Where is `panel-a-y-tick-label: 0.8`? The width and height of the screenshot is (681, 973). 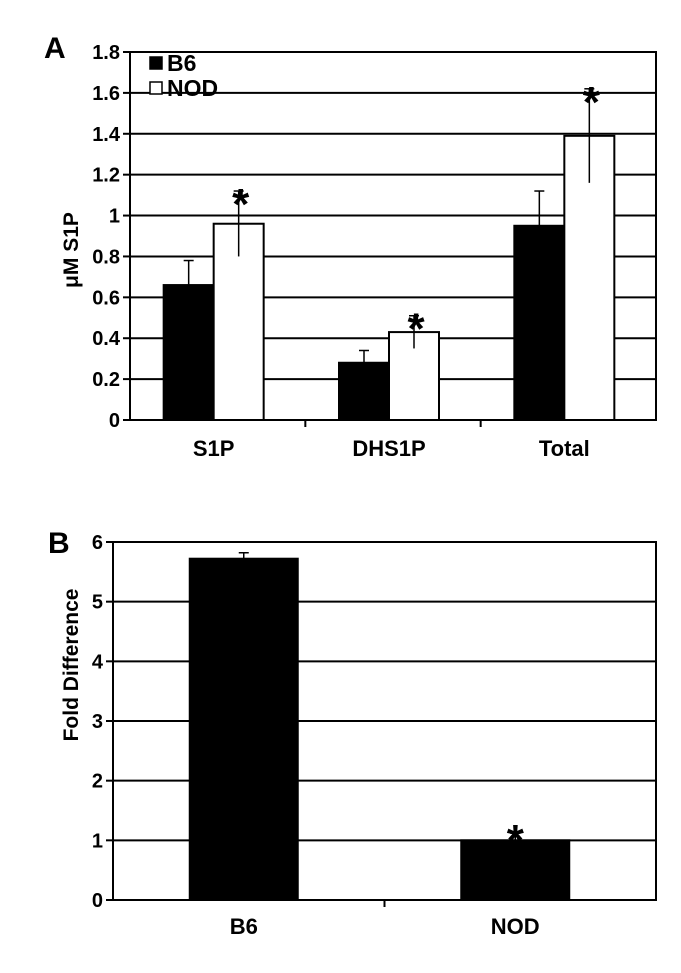 panel-a-y-tick-label: 0.8 is located at coordinates (106, 257).